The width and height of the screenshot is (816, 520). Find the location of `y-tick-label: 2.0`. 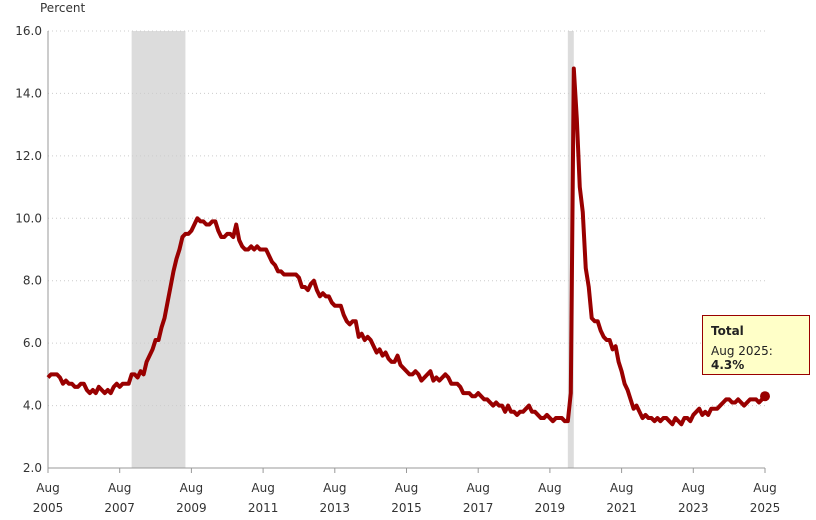

y-tick-label: 2.0 is located at coordinates (32, 468).